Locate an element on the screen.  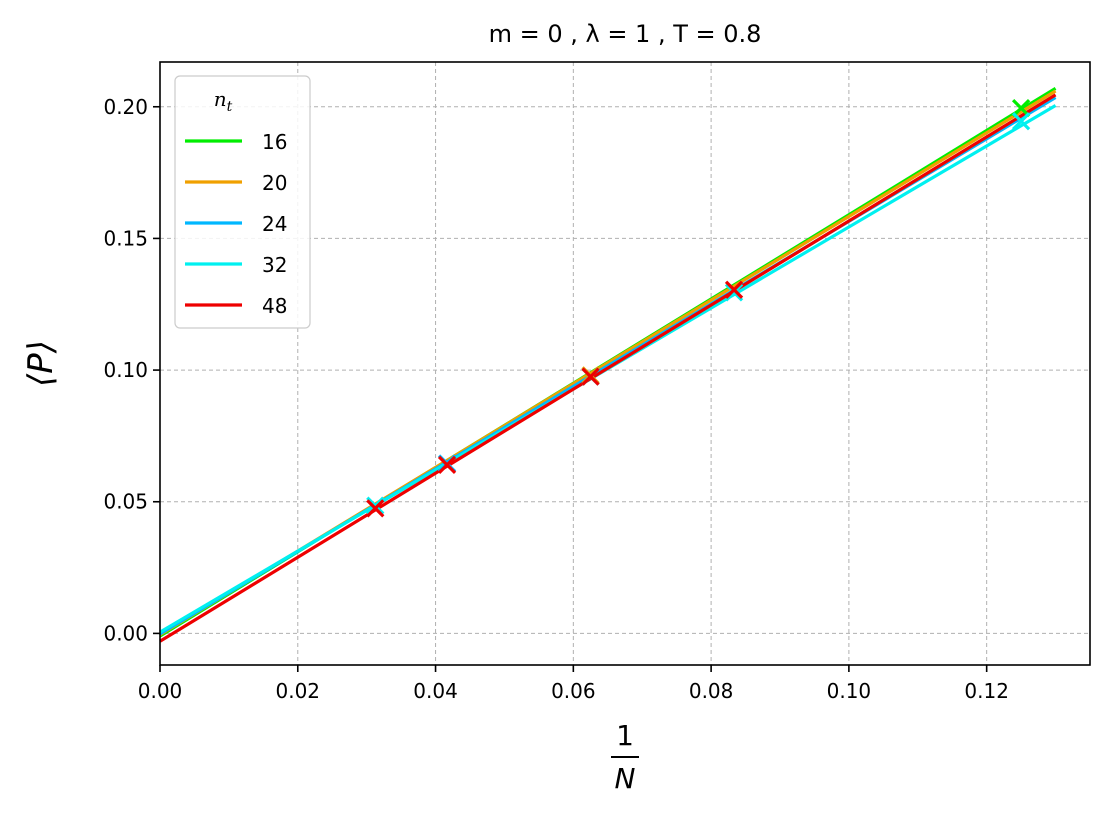
y-tick-label: 0.00 is located at coordinates (125, 633).